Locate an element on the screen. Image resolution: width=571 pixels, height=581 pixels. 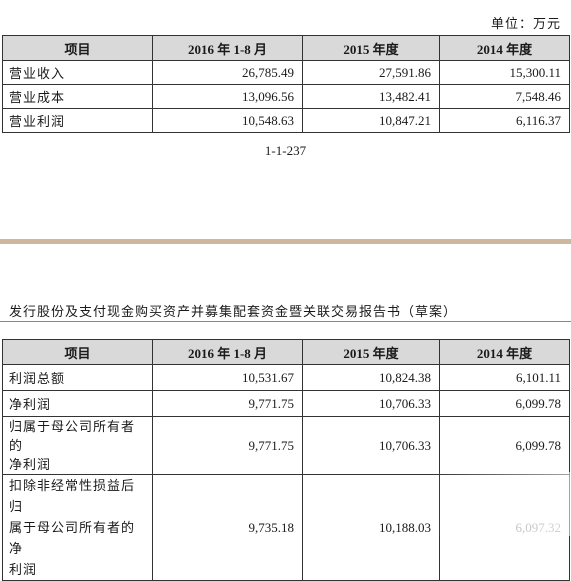
table-row: 营业成本 13,096.56 13,482.41 7,548.46 is located at coordinates (286, 96).